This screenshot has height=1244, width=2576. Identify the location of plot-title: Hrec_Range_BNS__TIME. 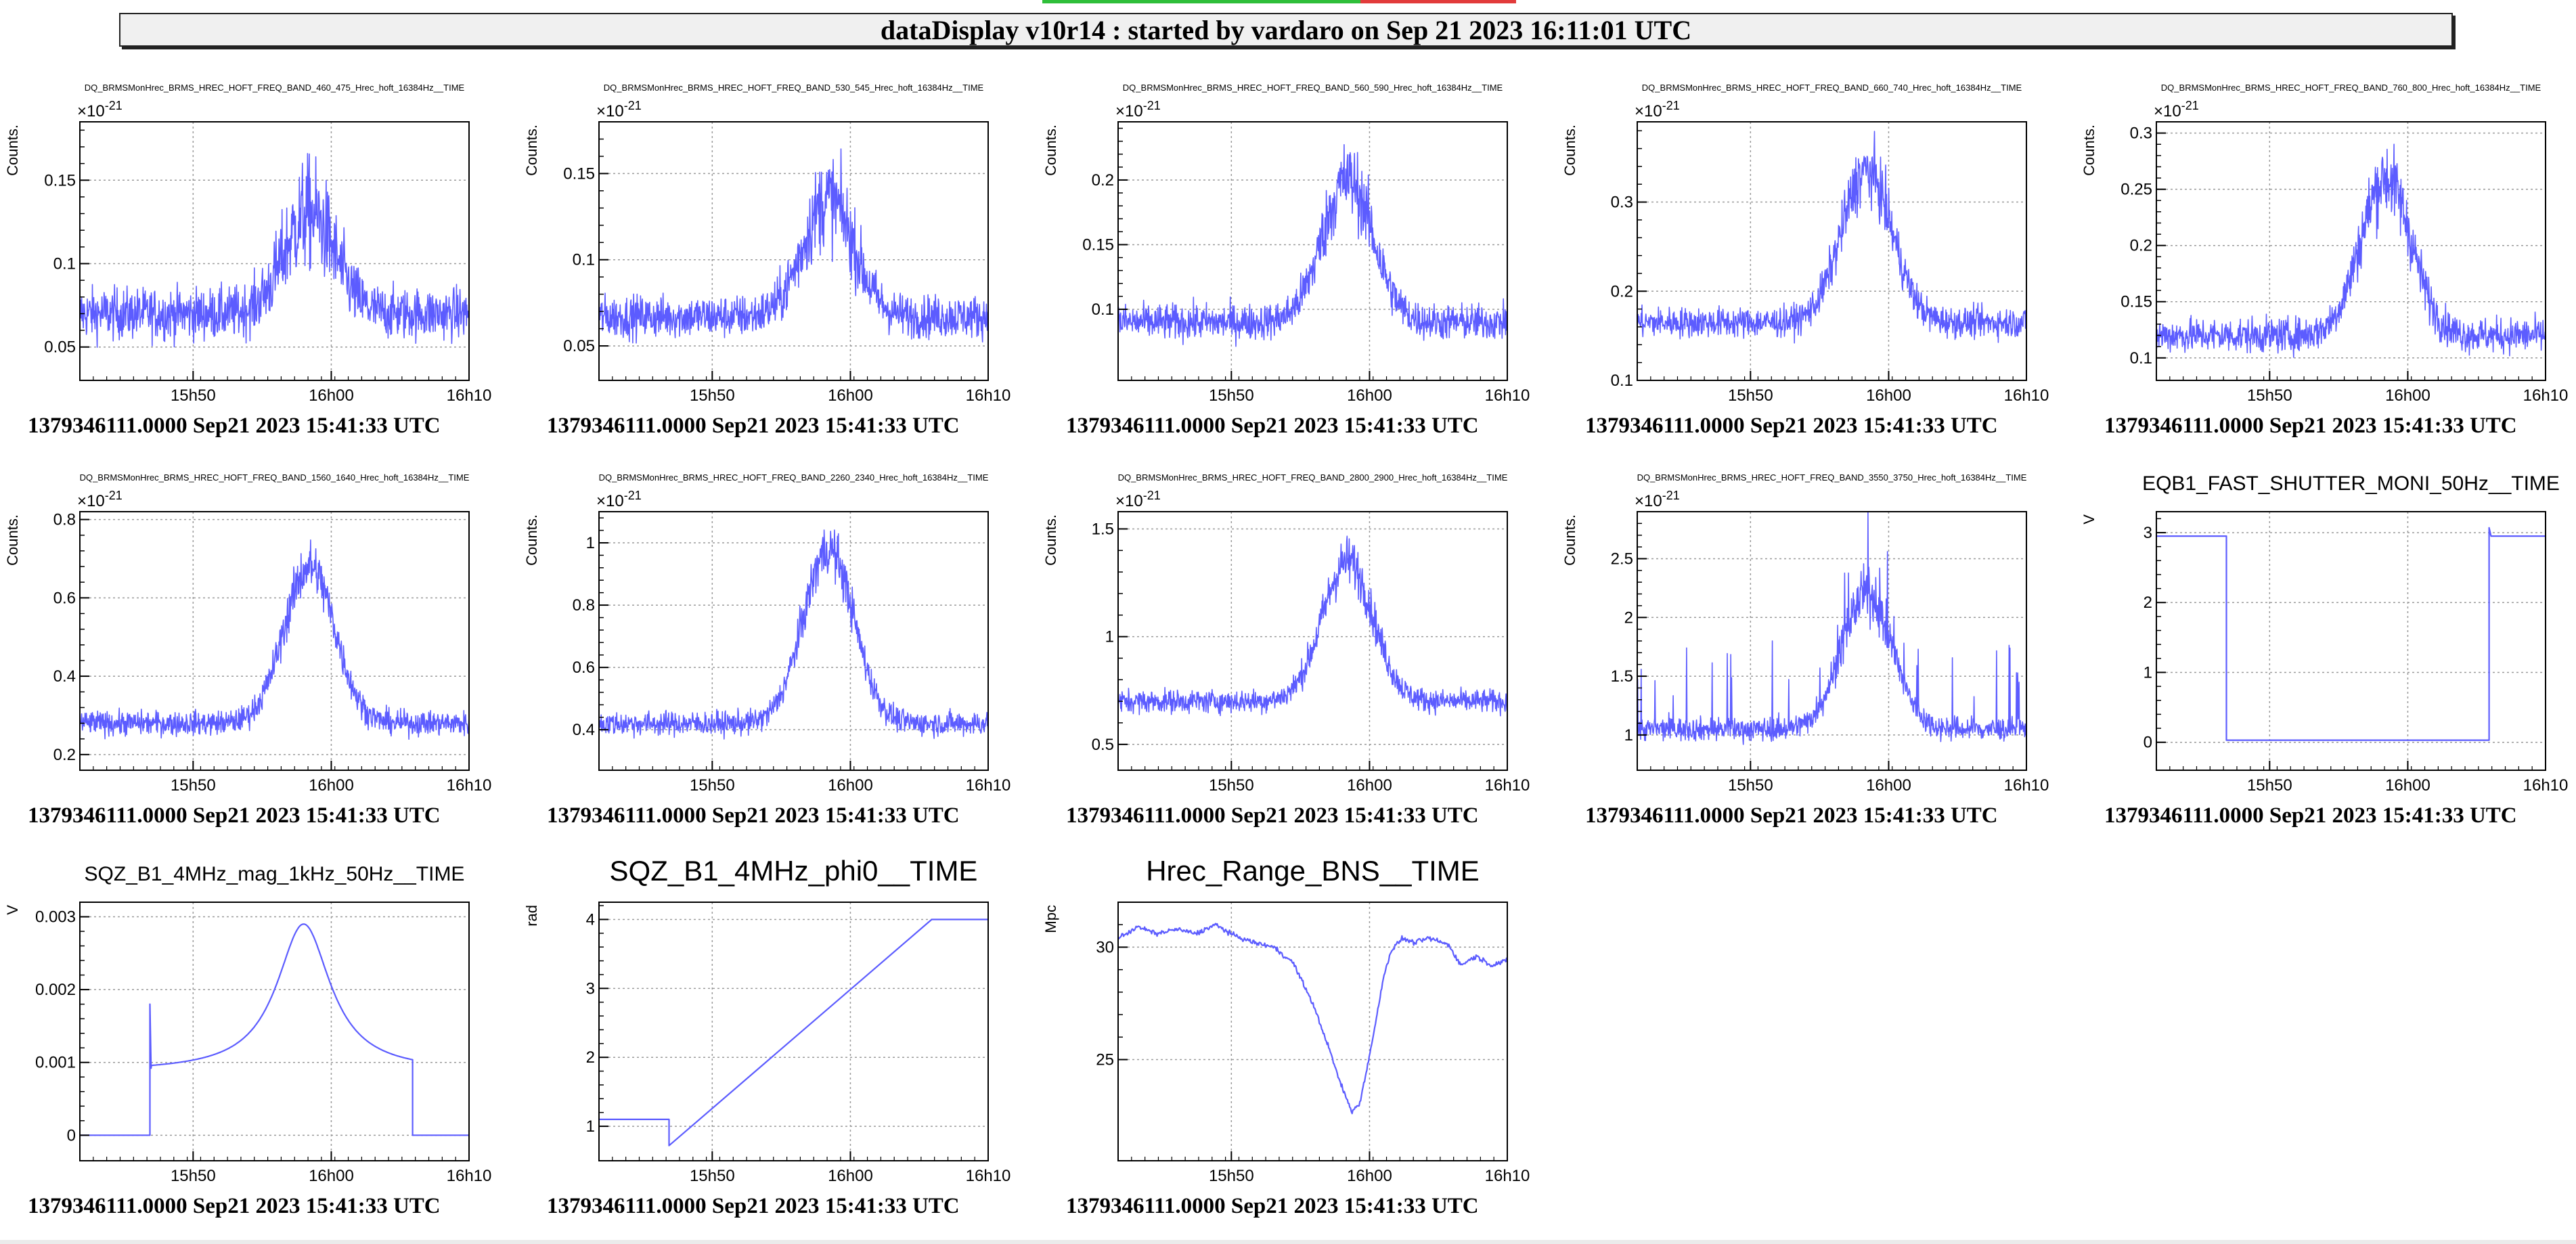
(1313, 871).